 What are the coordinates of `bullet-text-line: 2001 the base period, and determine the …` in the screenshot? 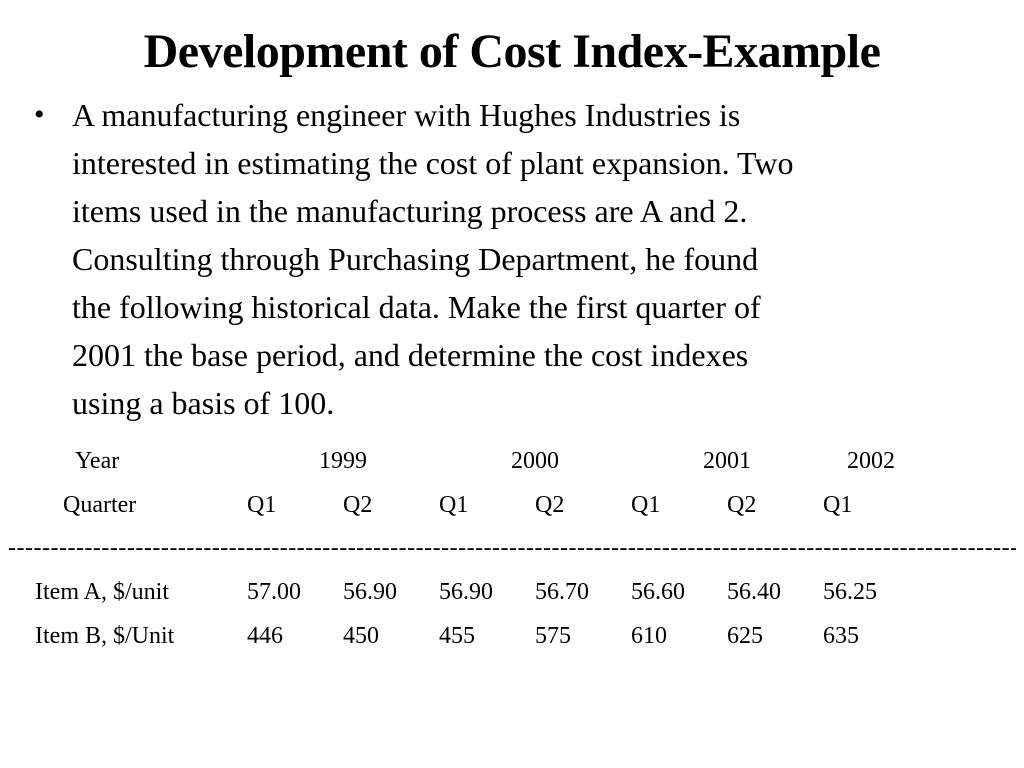 It's located at (410, 354).